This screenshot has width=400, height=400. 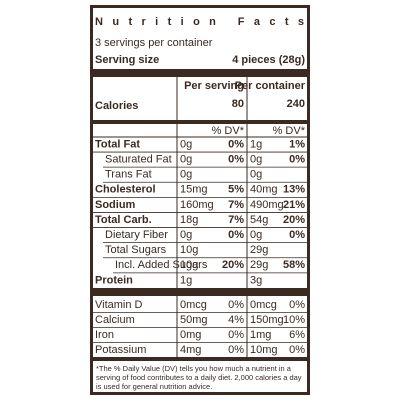 What do you see at coordinates (115, 205) in the screenshot?
I see `nutrient-name: Sodium` at bounding box center [115, 205].